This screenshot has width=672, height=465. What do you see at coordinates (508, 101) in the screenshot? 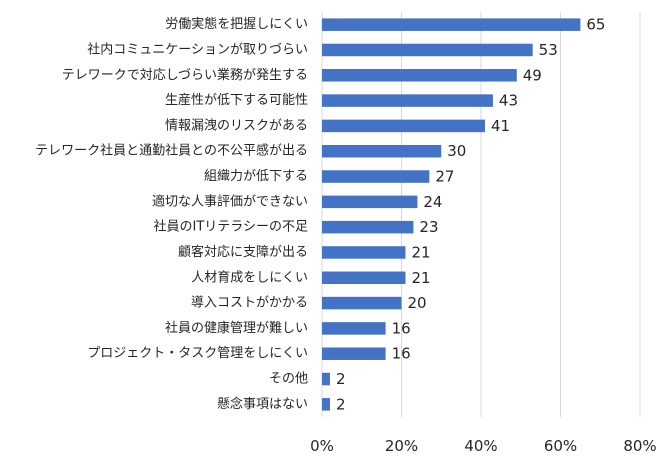
I see `value-label-4: 43` at bounding box center [508, 101].